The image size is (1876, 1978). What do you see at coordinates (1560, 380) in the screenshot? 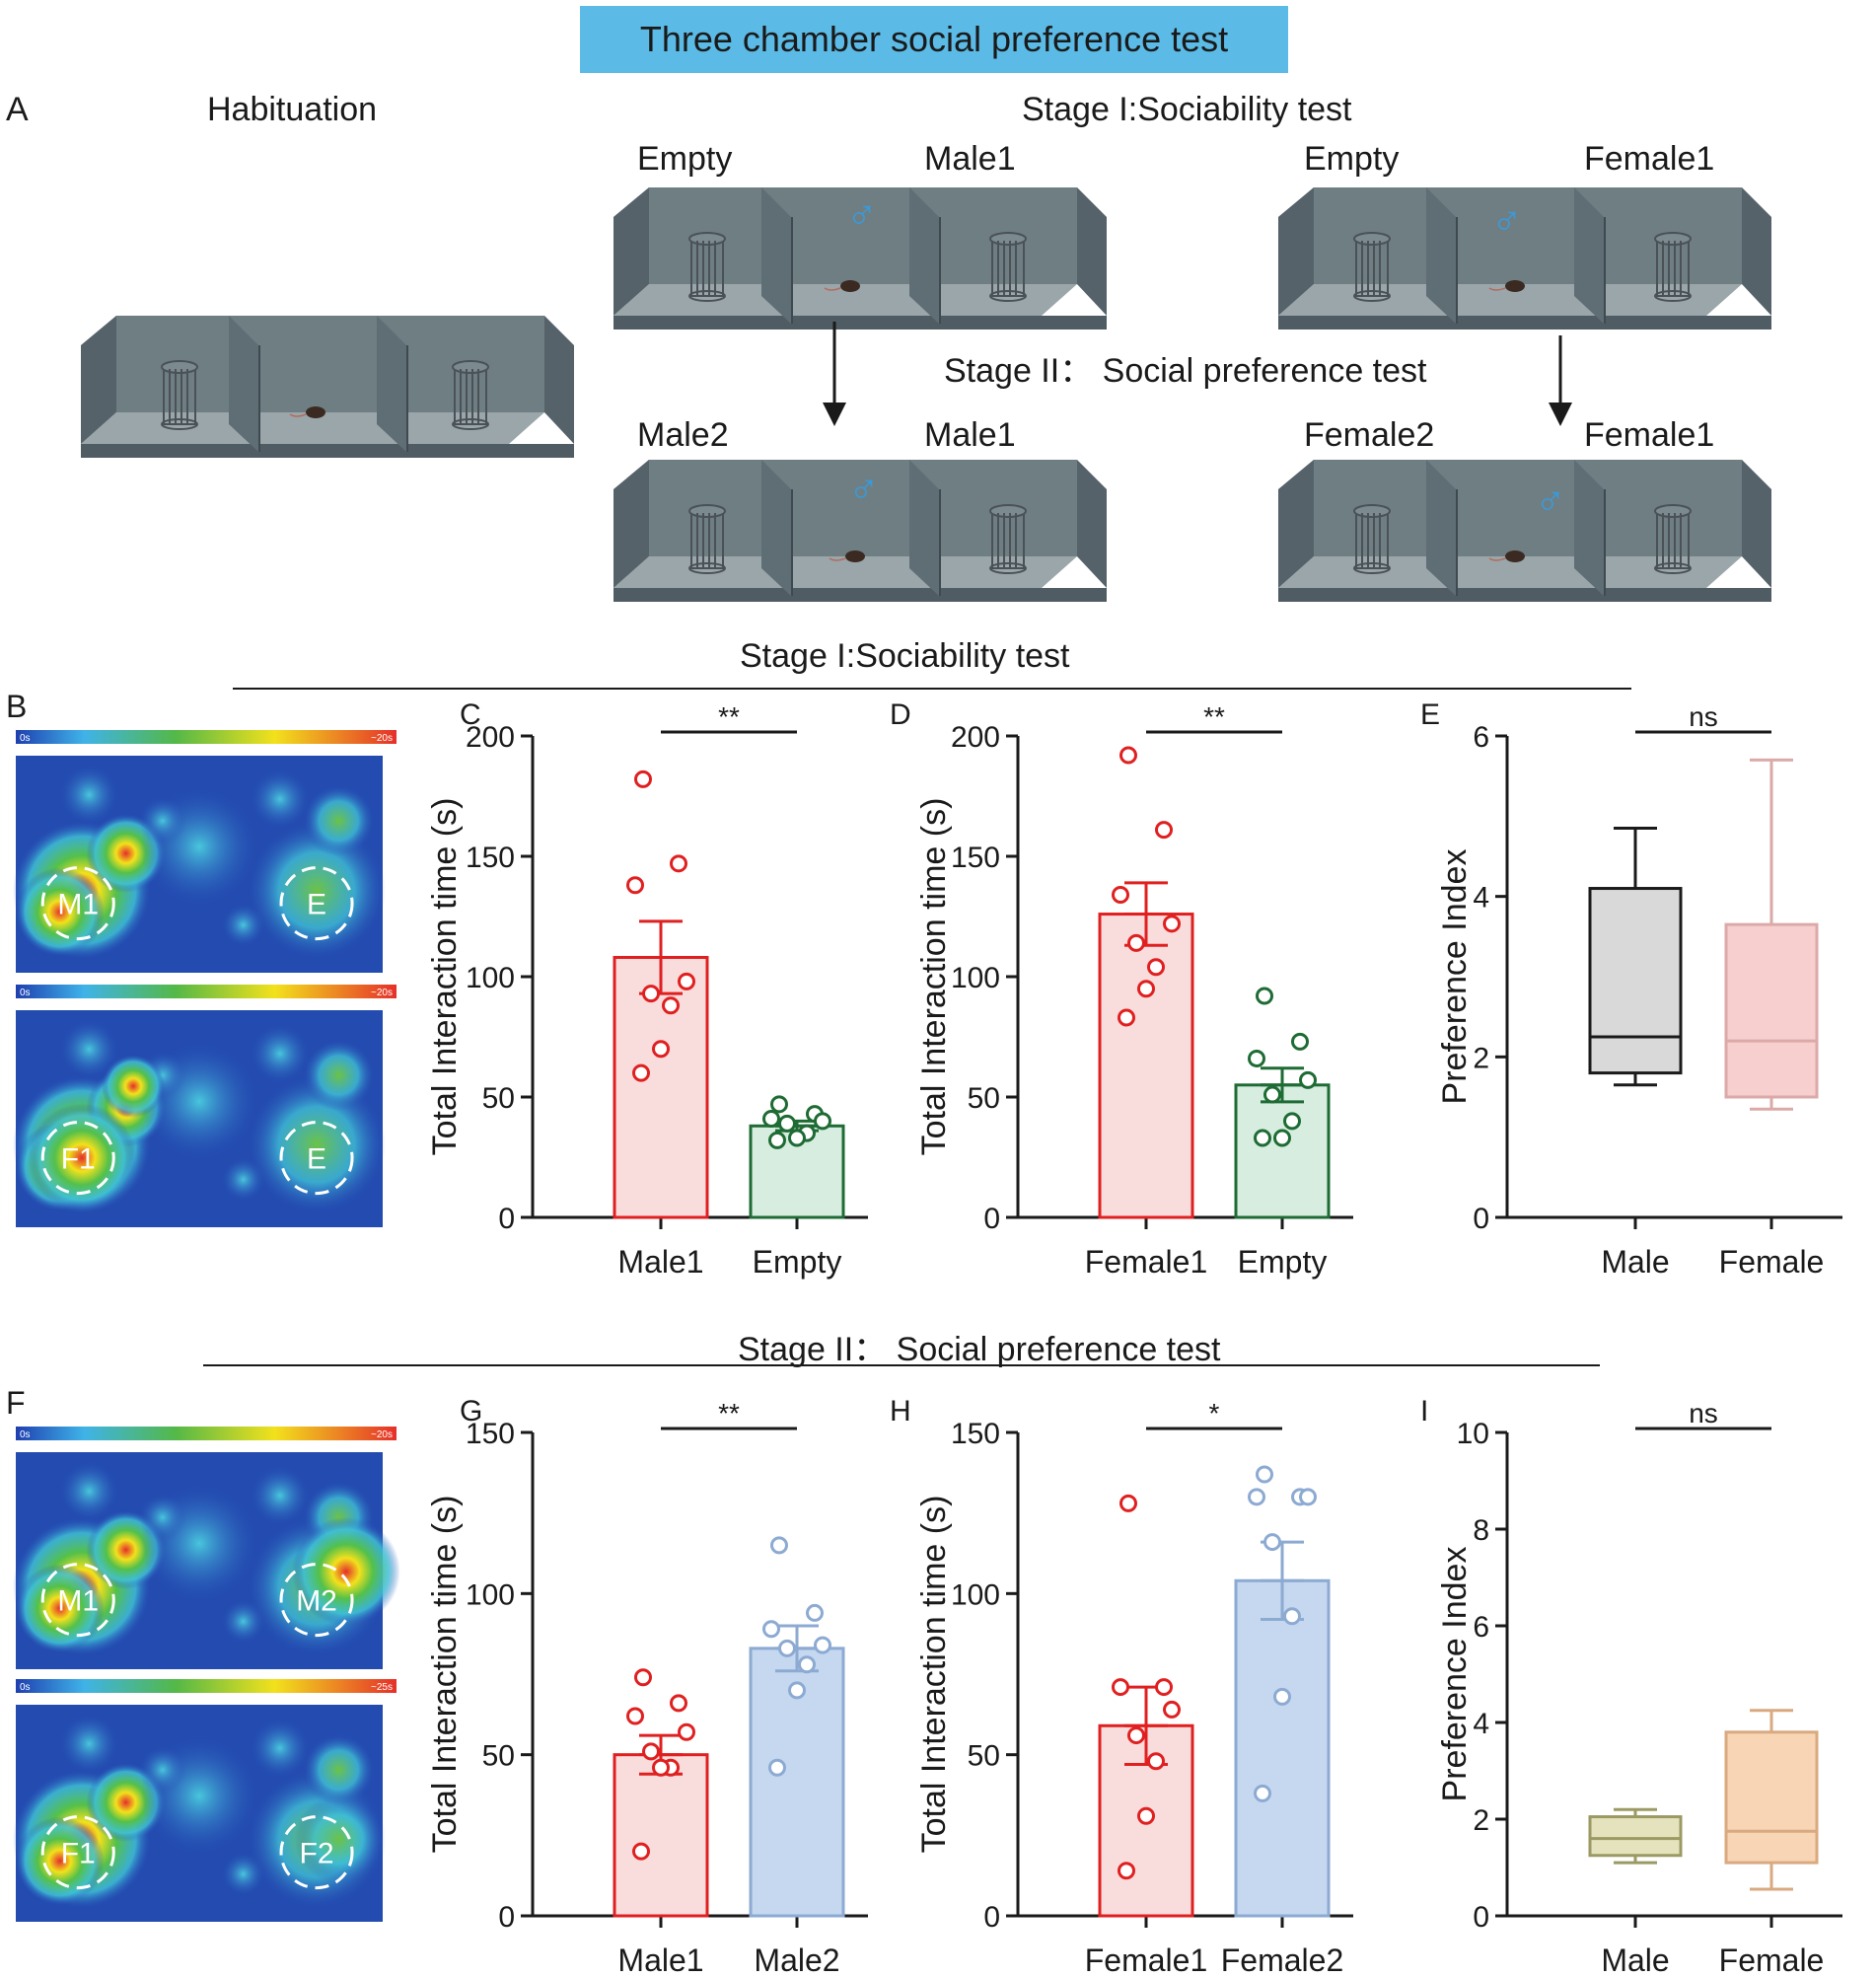
I see `arrow-down-icon` at bounding box center [1560, 380].